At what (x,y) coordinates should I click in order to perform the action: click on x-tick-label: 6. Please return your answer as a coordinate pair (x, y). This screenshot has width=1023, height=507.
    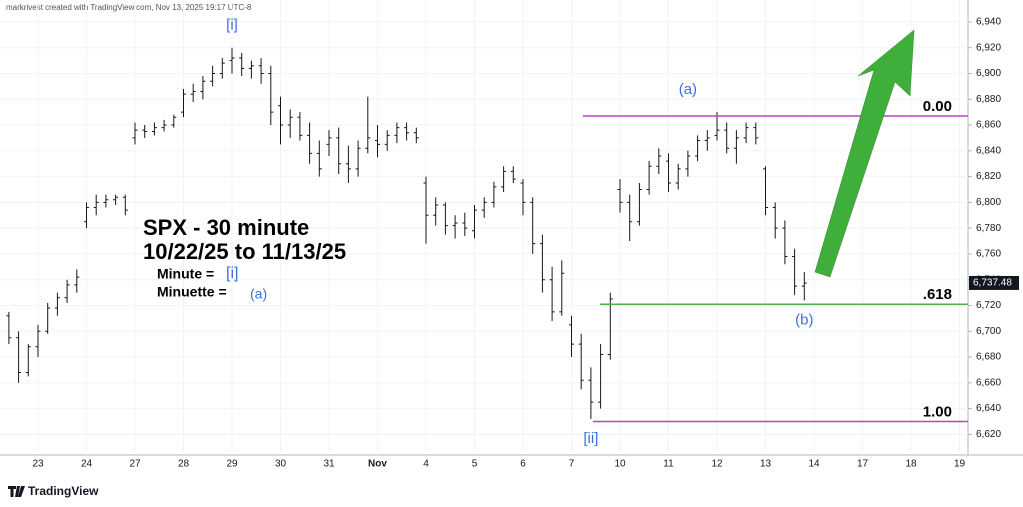
    Looking at the image, I should click on (523, 464).